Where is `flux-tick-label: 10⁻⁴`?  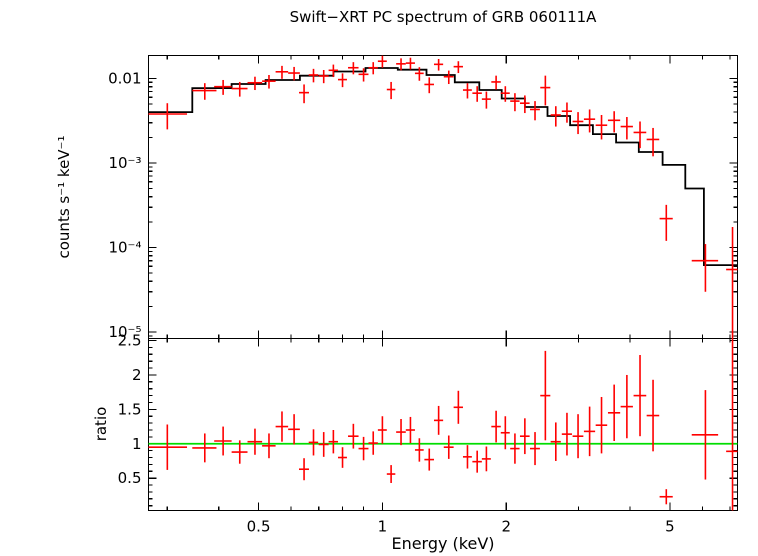 flux-tick-label: 10⁻⁴ is located at coordinates (124, 248).